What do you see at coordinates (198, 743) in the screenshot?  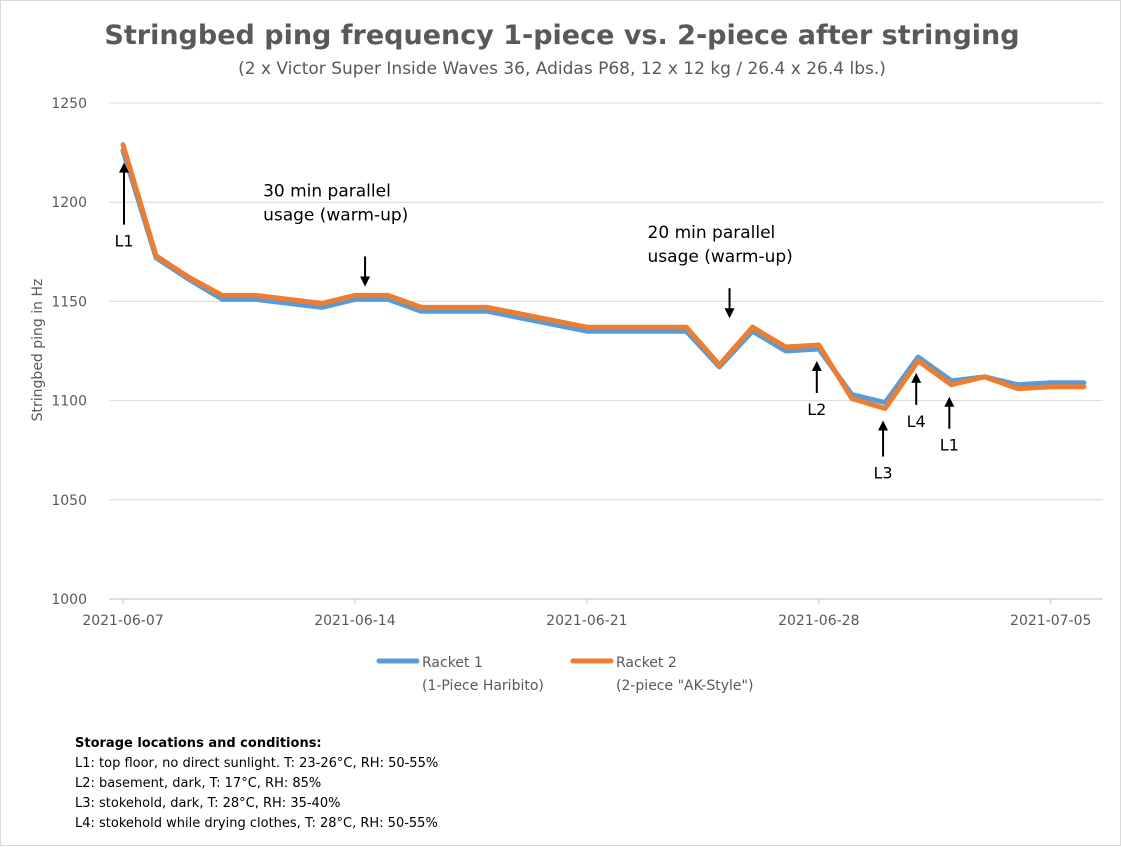 I see `notes-heading: Storage locations and conditions:` at bounding box center [198, 743].